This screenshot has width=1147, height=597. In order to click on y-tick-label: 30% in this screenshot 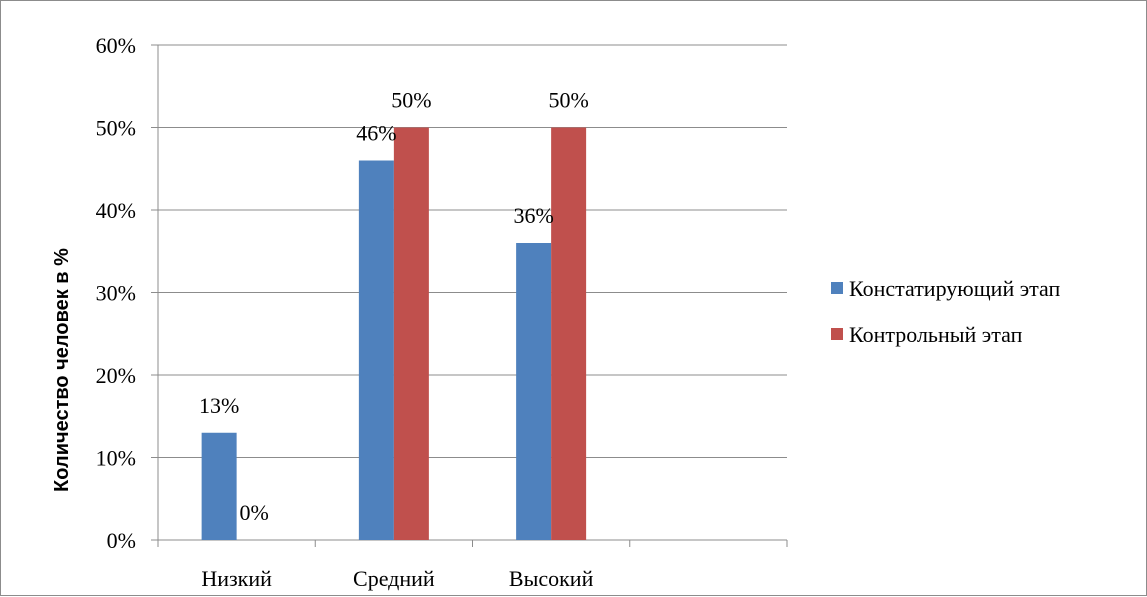, I will do `click(116, 293)`.